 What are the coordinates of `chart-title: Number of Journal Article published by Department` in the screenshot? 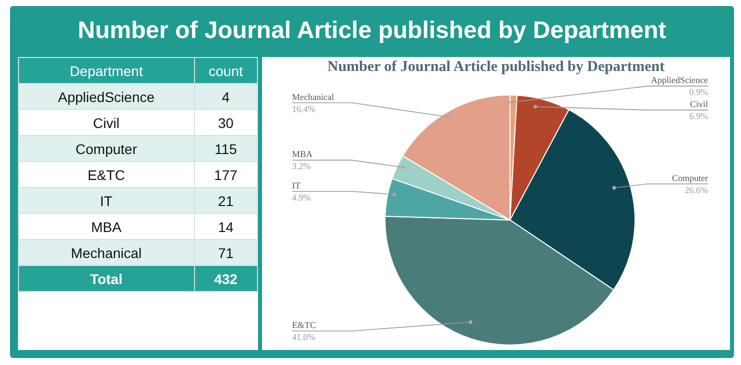 It's located at (496, 67).